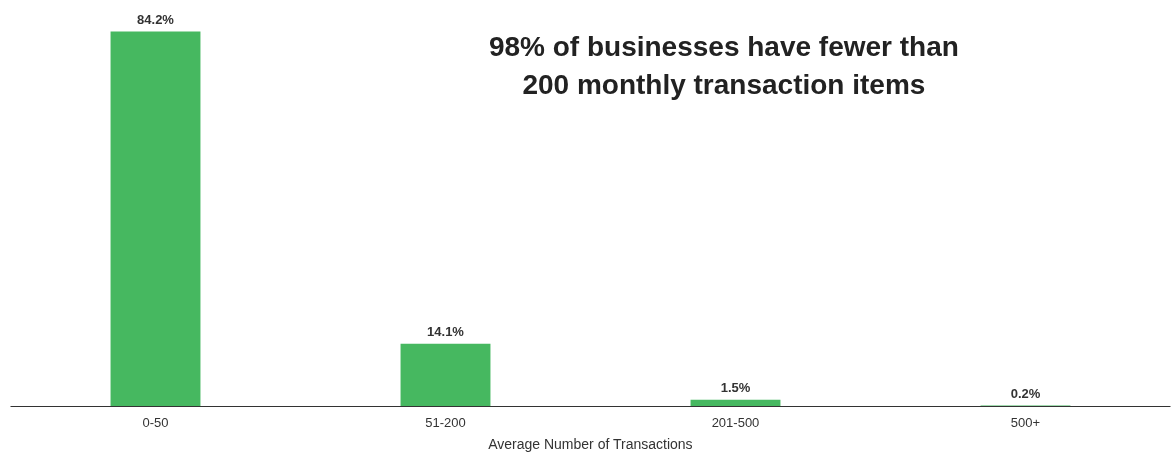  I want to click on x-tick-label: 0-50, so click(155, 422).